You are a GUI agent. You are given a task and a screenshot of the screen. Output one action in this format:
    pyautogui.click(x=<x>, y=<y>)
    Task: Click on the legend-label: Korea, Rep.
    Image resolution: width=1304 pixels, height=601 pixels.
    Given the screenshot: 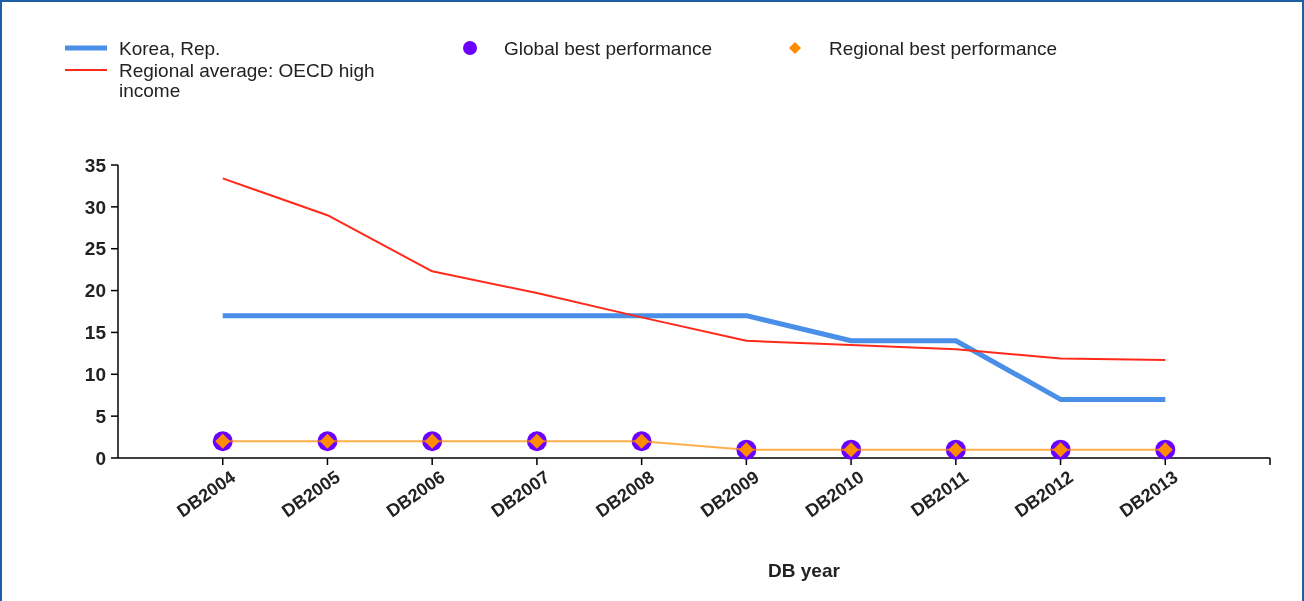 What is the action you would take?
    pyautogui.click(x=170, y=48)
    